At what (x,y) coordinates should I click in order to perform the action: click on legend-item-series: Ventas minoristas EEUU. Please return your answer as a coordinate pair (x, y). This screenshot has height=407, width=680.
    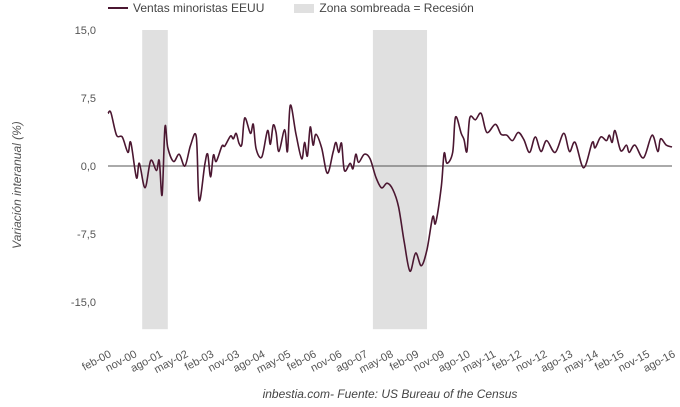
    Looking at the image, I should click on (186, 8).